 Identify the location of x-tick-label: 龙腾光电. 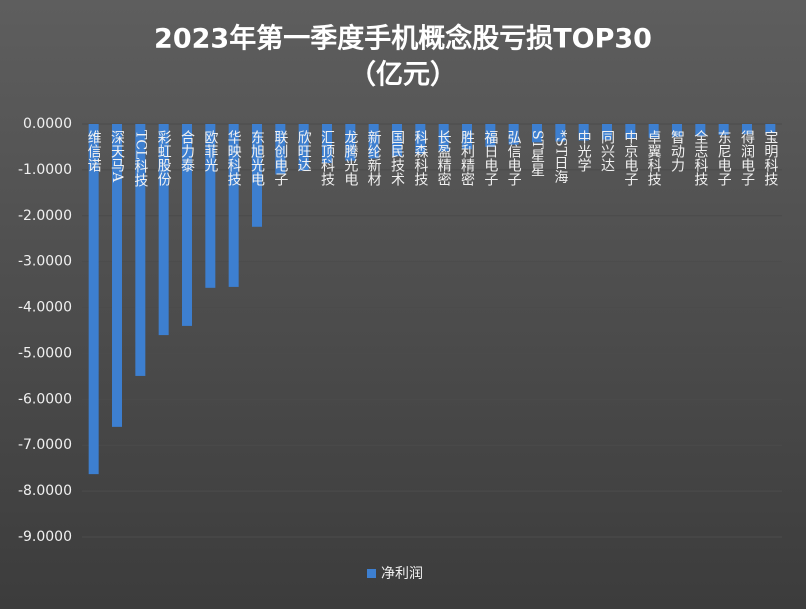
(350, 158).